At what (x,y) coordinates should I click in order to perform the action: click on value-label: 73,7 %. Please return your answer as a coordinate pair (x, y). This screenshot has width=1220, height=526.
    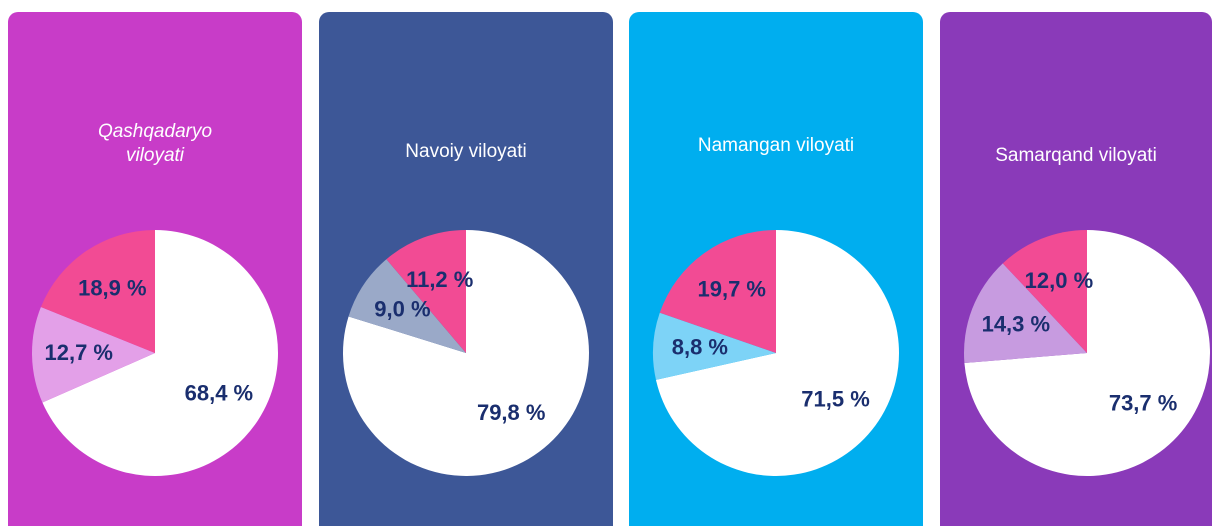
    Looking at the image, I should click on (1143, 402).